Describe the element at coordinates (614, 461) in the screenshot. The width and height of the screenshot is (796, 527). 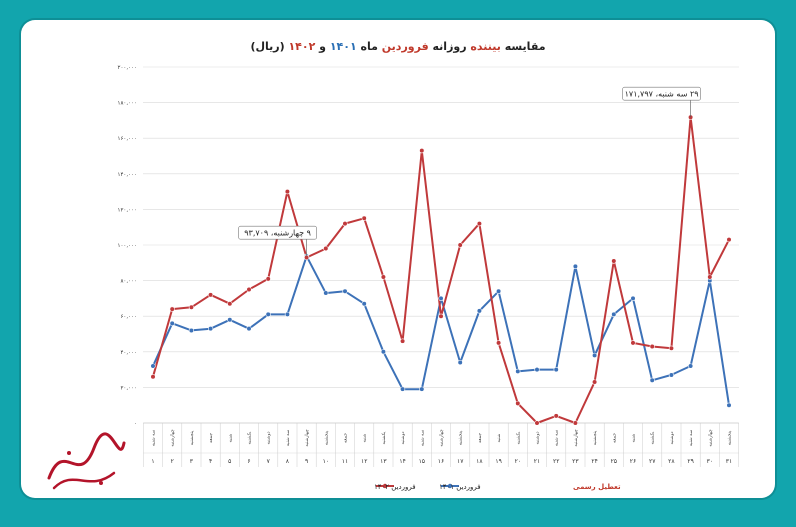
I see `day-label: ۲۵` at that location.